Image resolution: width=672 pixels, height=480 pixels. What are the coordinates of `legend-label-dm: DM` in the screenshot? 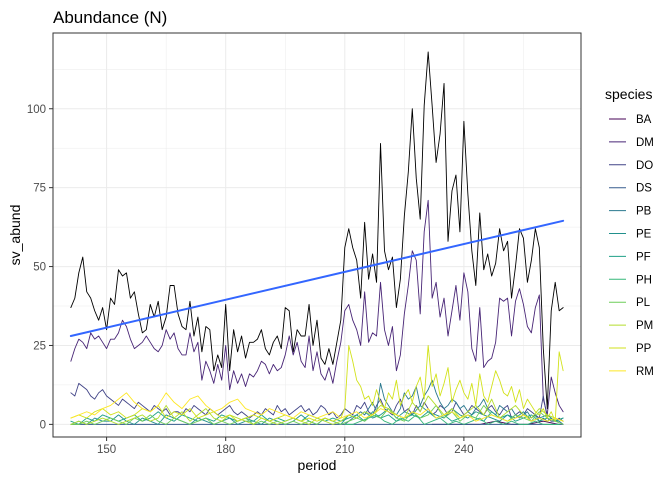 It's located at (645, 143).